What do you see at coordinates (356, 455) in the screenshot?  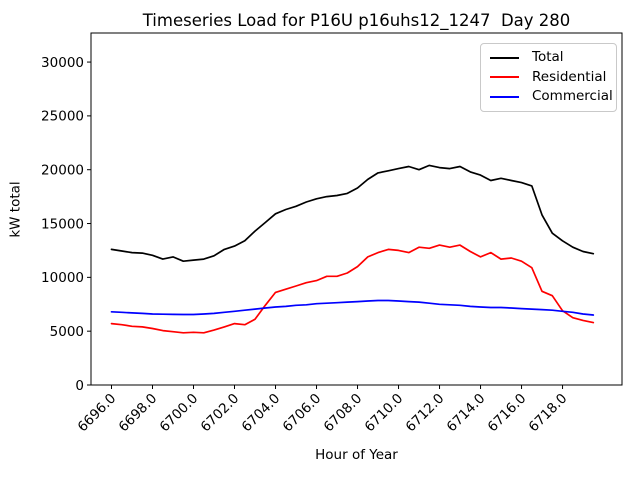 I see `x-axis-label: Hour of Year` at bounding box center [356, 455].